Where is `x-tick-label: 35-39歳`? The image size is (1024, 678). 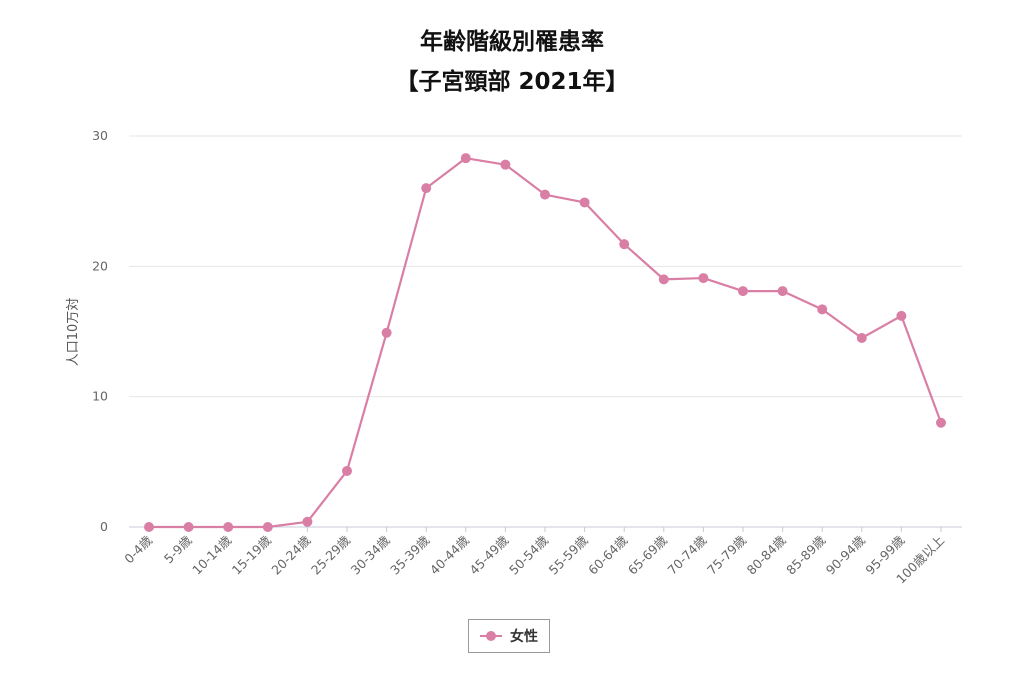 x-tick-label: 35-39歳 is located at coordinates (409, 554).